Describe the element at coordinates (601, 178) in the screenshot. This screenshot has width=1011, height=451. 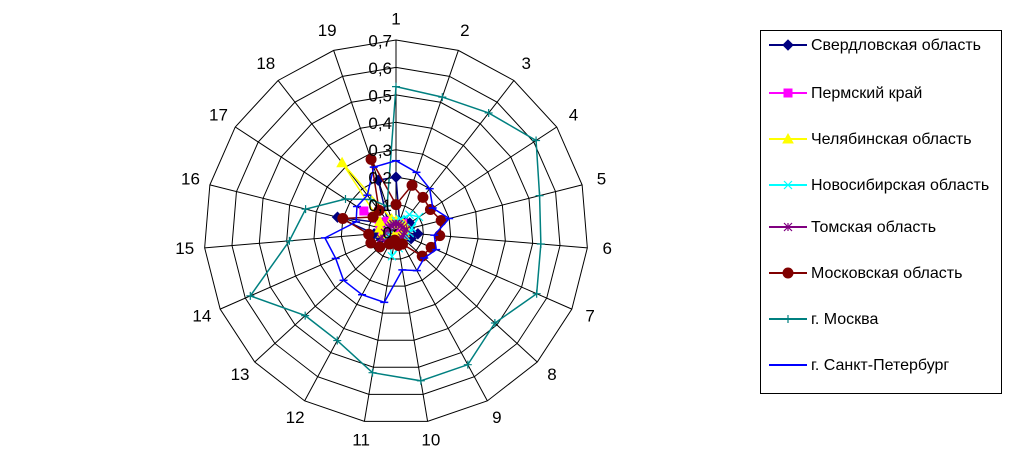
I see `category-label: 5` at that location.